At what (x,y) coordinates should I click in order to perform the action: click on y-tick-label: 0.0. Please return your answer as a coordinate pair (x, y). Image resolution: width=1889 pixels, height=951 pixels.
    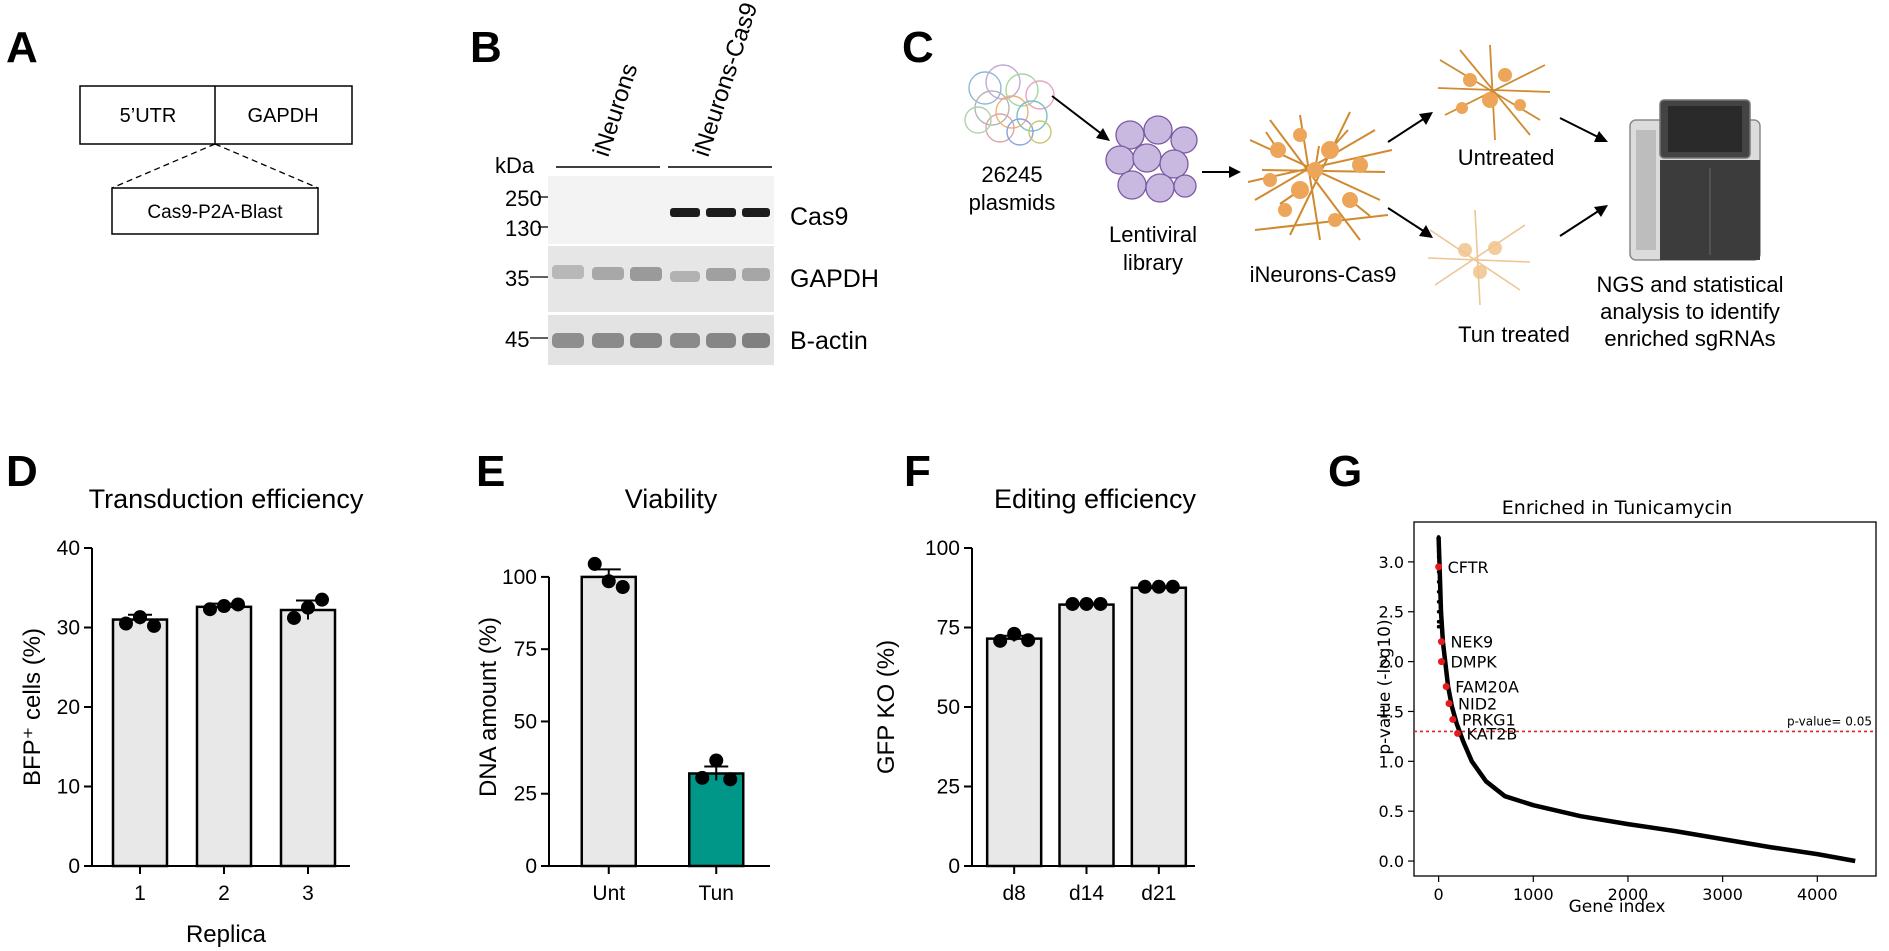
    Looking at the image, I should click on (1391, 861).